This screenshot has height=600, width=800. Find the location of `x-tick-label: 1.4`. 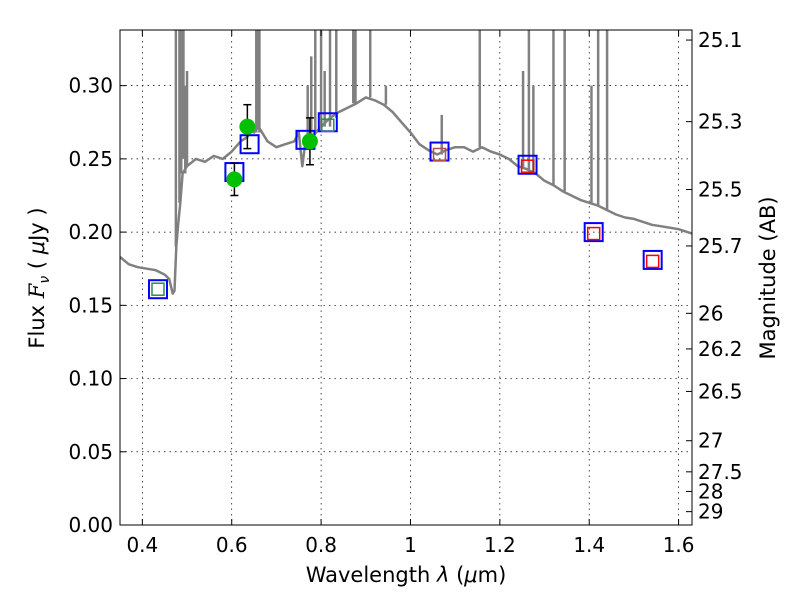

x-tick-label: 1.4 is located at coordinates (589, 545).